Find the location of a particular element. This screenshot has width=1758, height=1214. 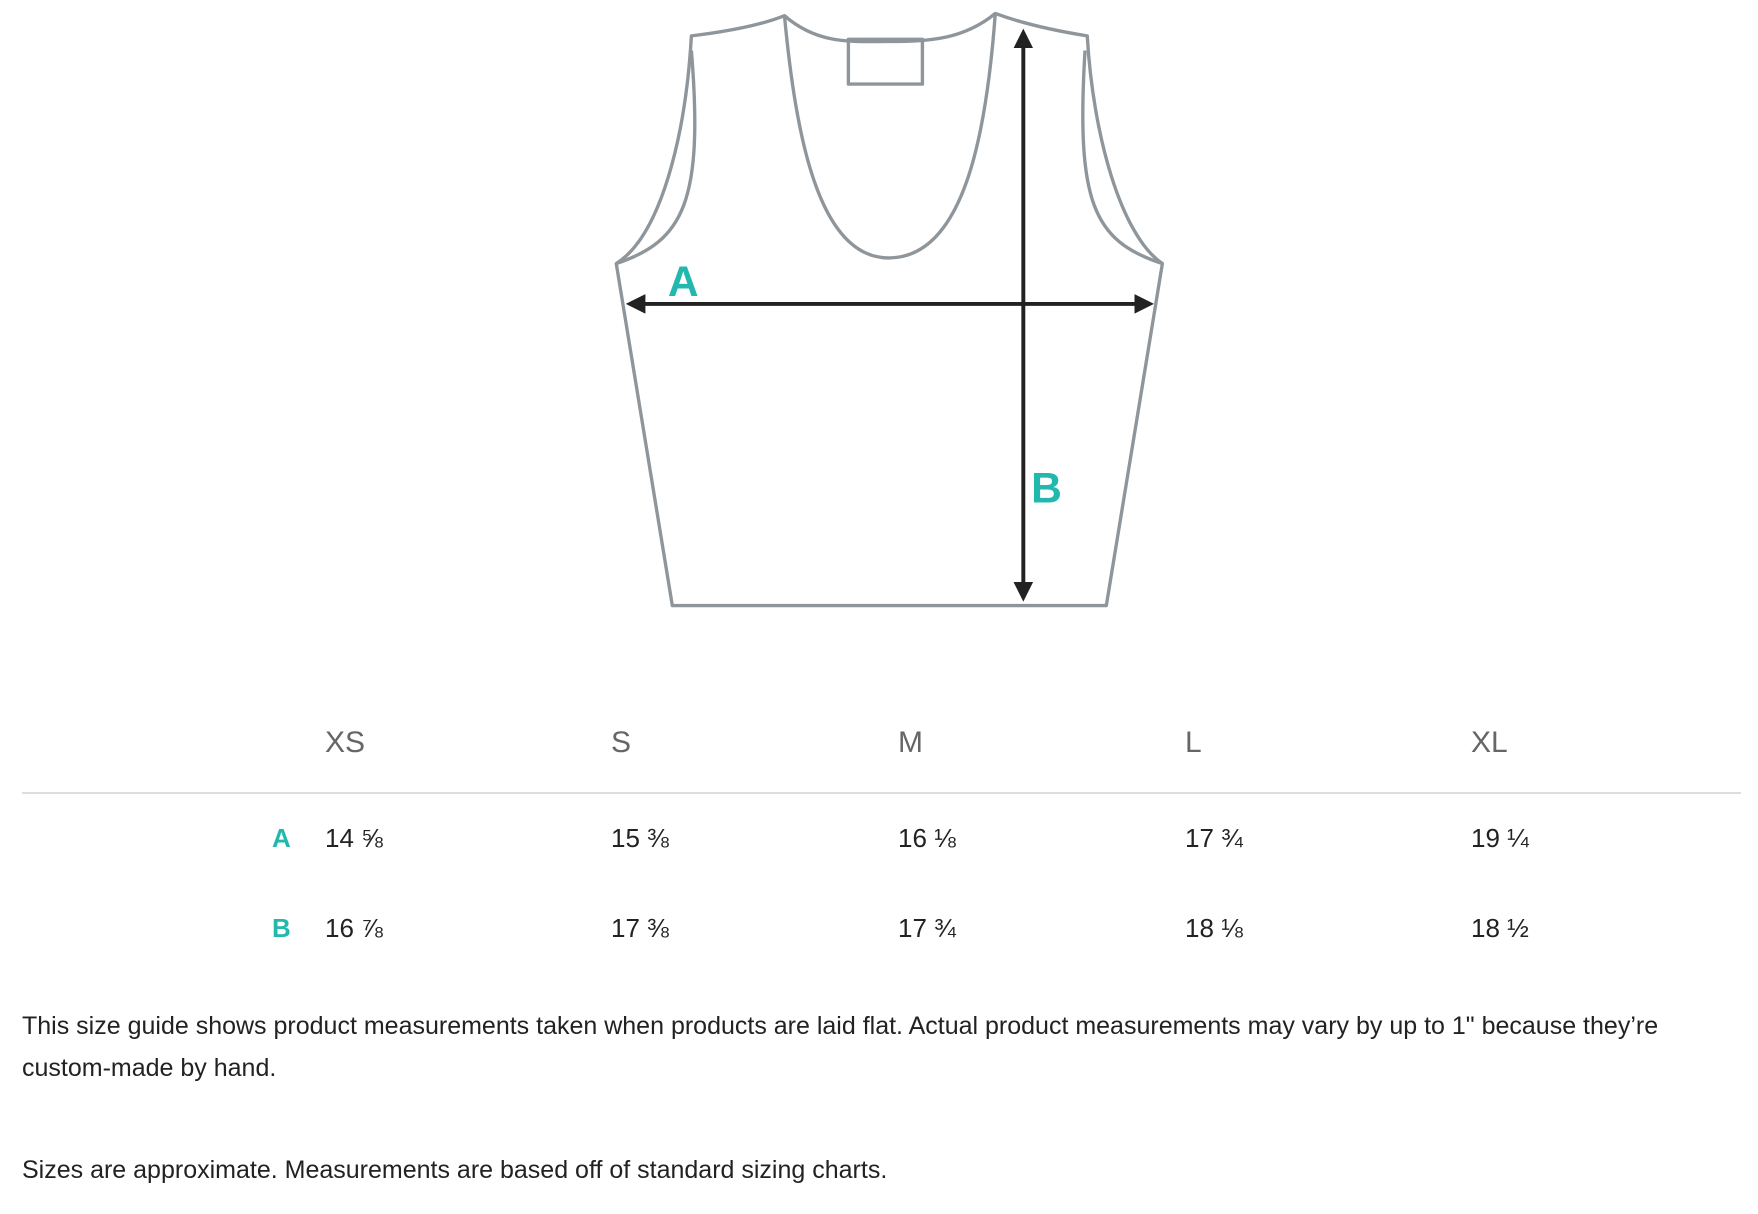

cell-a-xs: 14 ⅝ is located at coordinates (354, 838).